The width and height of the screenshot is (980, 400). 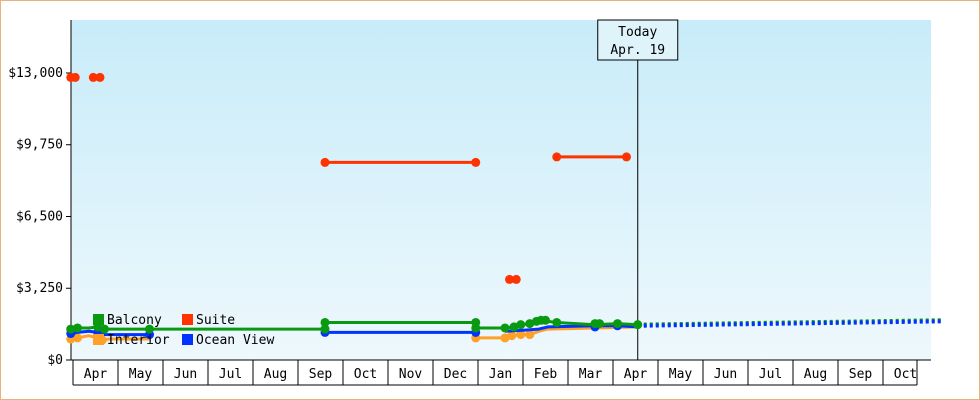 What do you see at coordinates (455, 374) in the screenshot?
I see `x-tick-label: Dec` at bounding box center [455, 374].